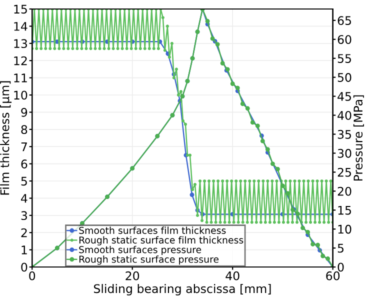  I want to click on y-tick-label: 15, so click(20, 9).